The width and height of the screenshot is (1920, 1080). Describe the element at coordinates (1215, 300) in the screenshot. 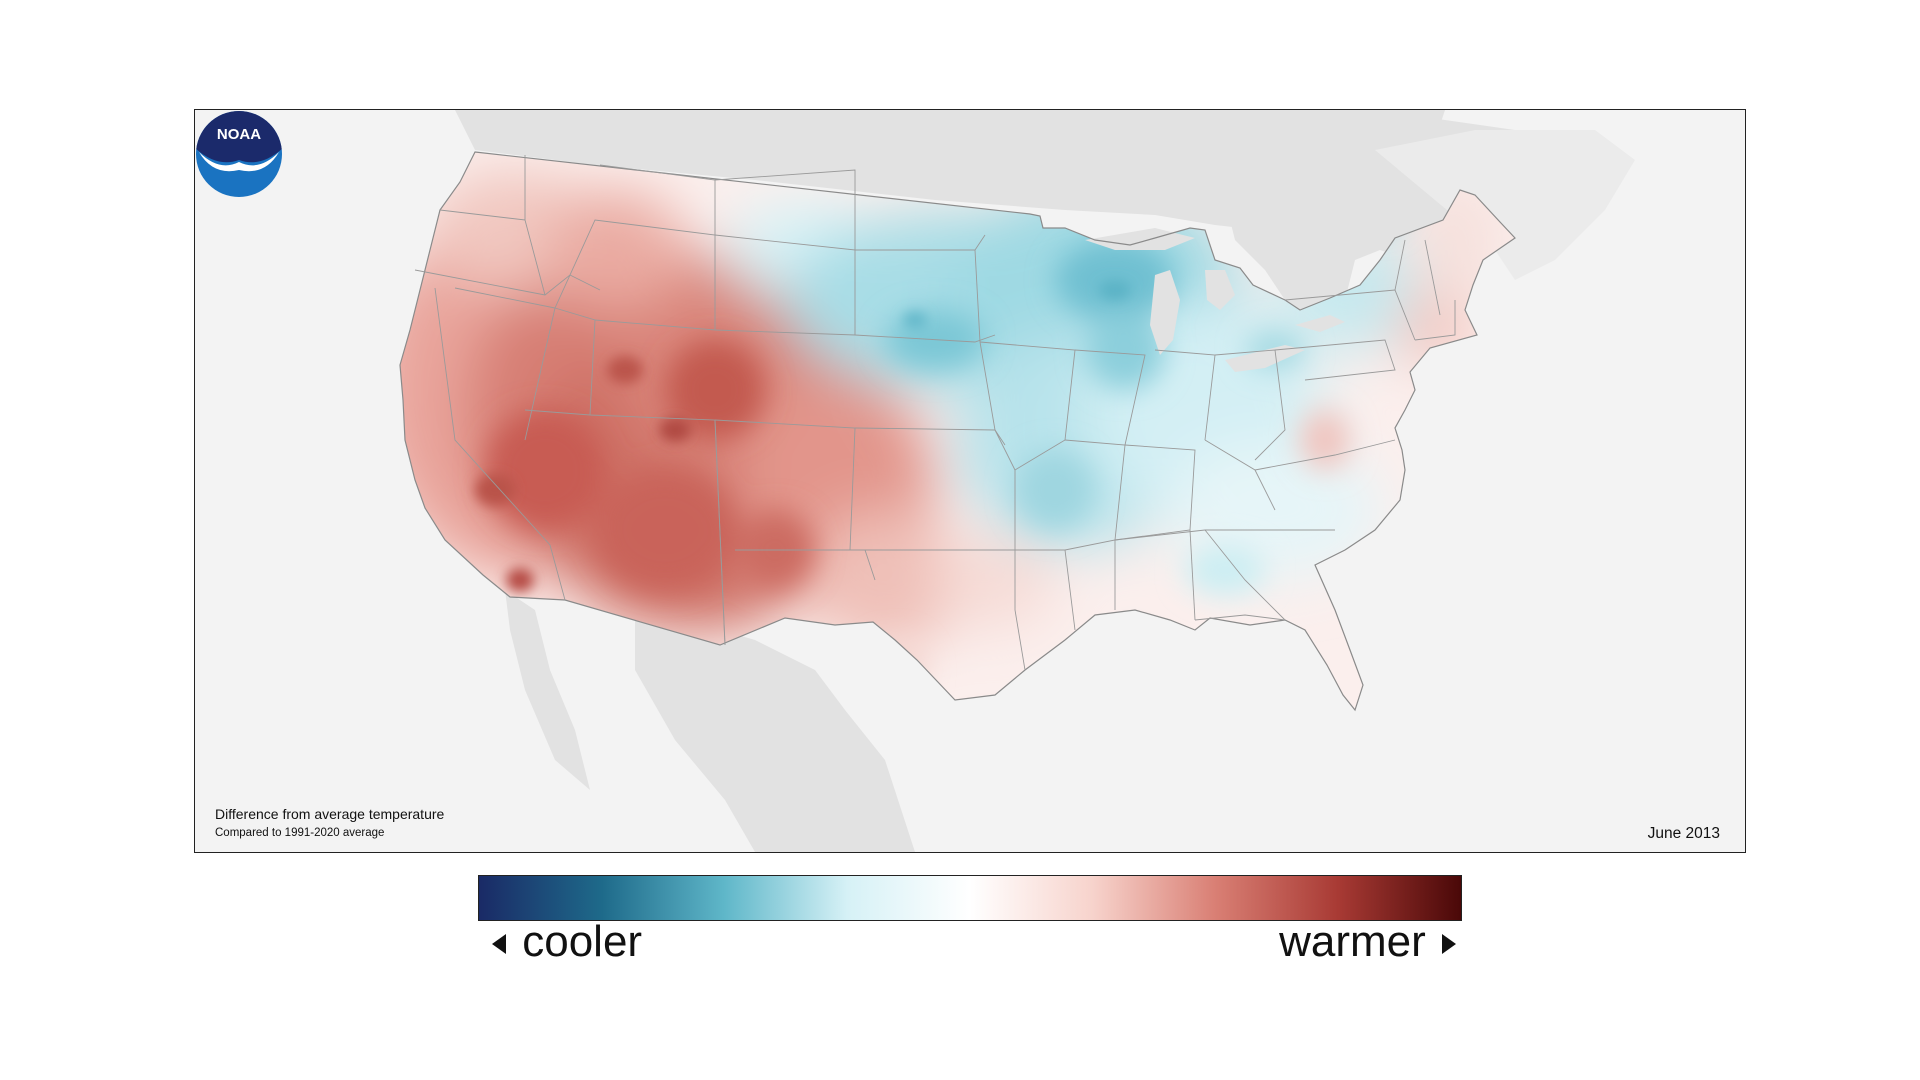

I see `great-lakes` at that location.